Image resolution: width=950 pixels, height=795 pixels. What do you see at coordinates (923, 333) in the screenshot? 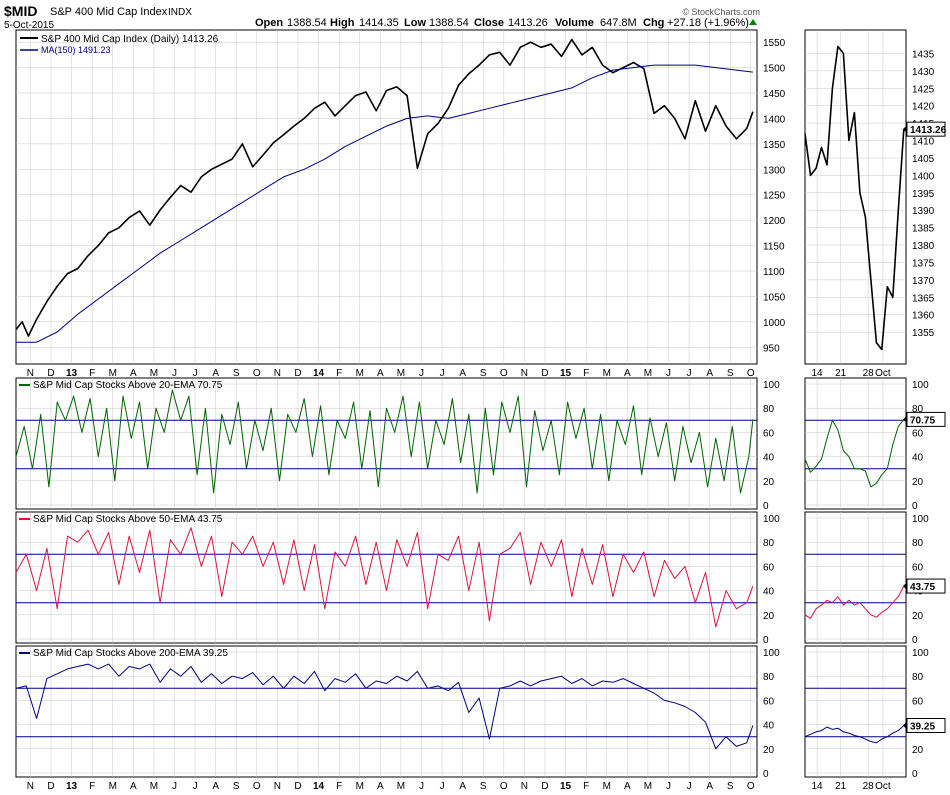
I see `y-tick-label: 1355` at bounding box center [923, 333].